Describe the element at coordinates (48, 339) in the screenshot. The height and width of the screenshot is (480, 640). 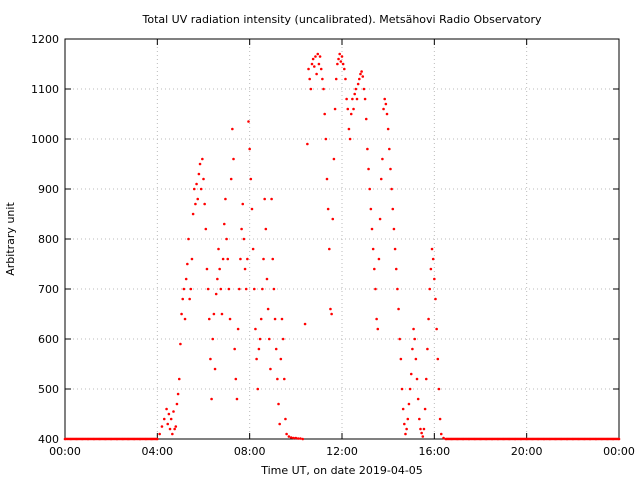
I see `y-tick-label: 600` at that location.